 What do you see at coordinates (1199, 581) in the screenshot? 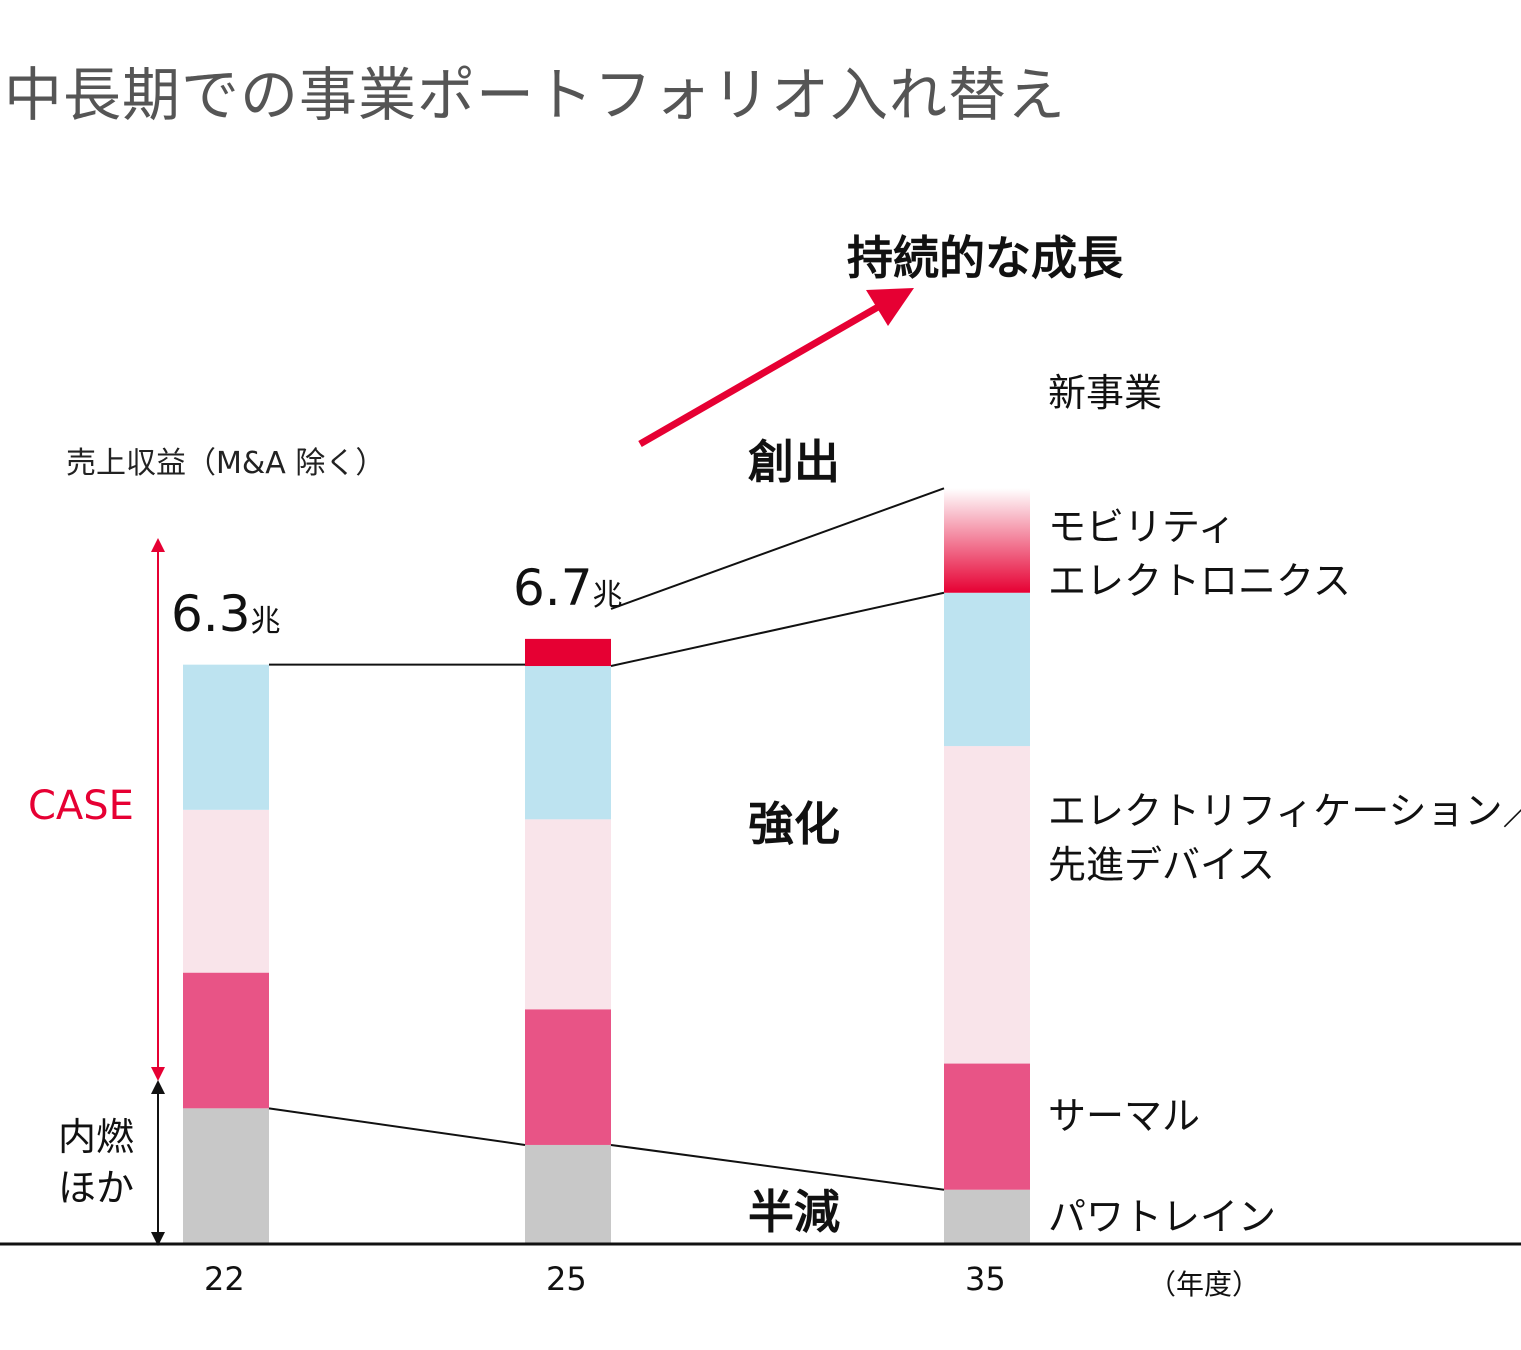
I see `segment-label-mobility: エレクトロニクス` at bounding box center [1199, 581].